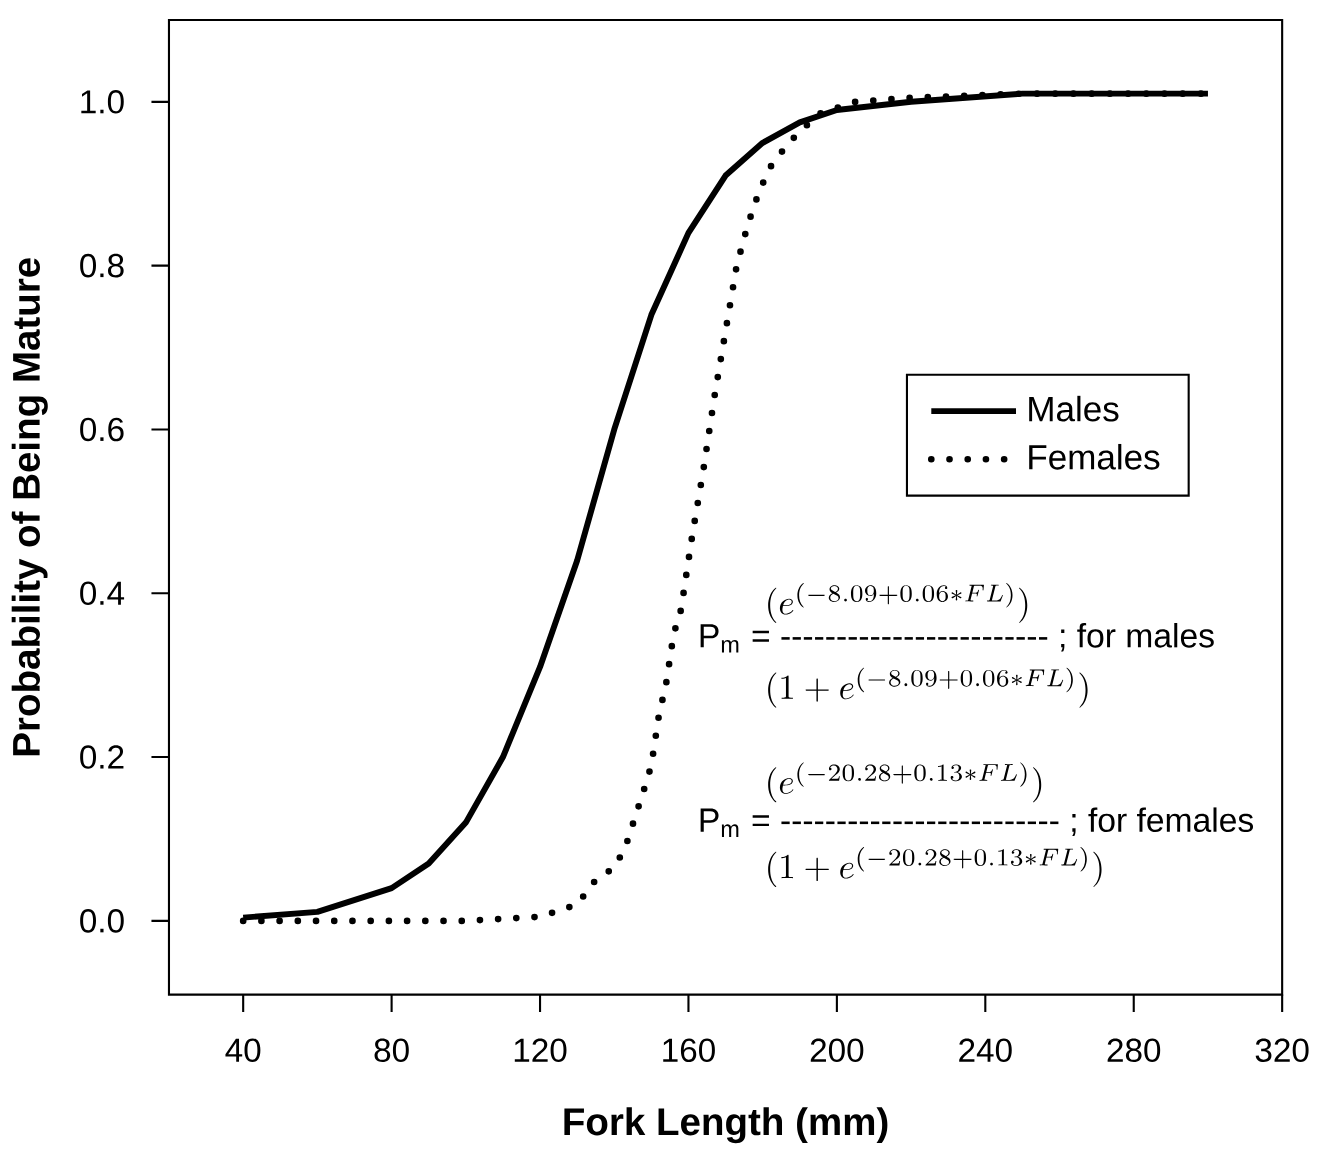 This screenshot has width=1326, height=1155. What do you see at coordinates (1134, 1050) in the screenshot?
I see `x-tick-label: 280` at bounding box center [1134, 1050].